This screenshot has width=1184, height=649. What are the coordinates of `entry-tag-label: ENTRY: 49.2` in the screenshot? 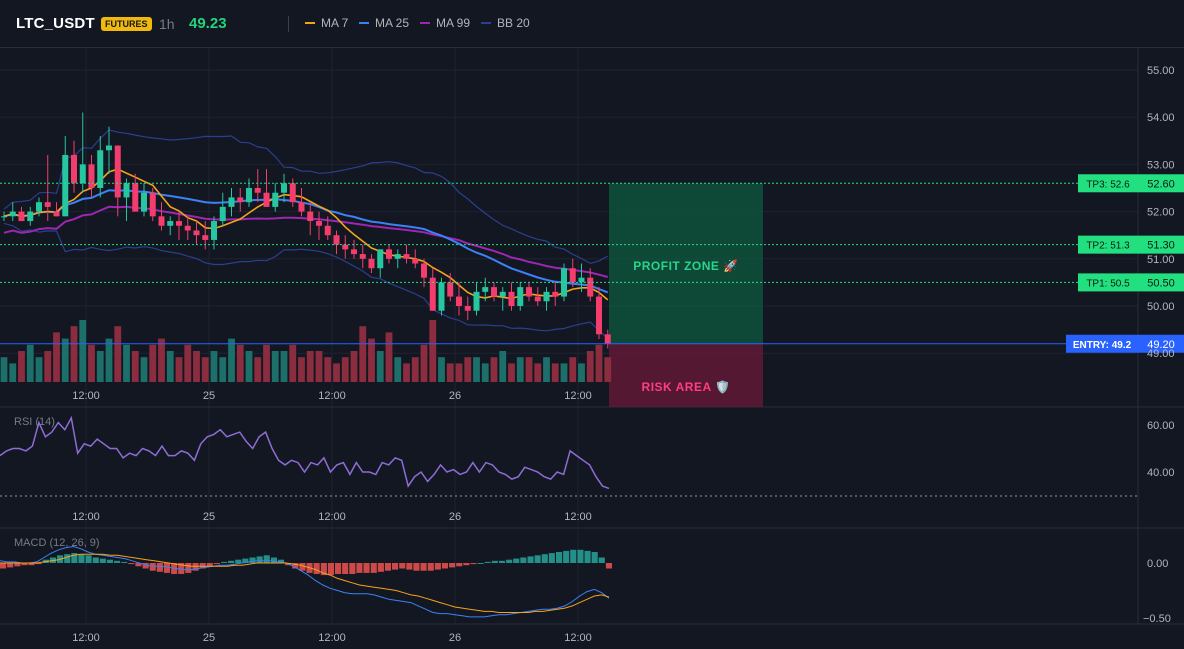 It's located at (1102, 345).